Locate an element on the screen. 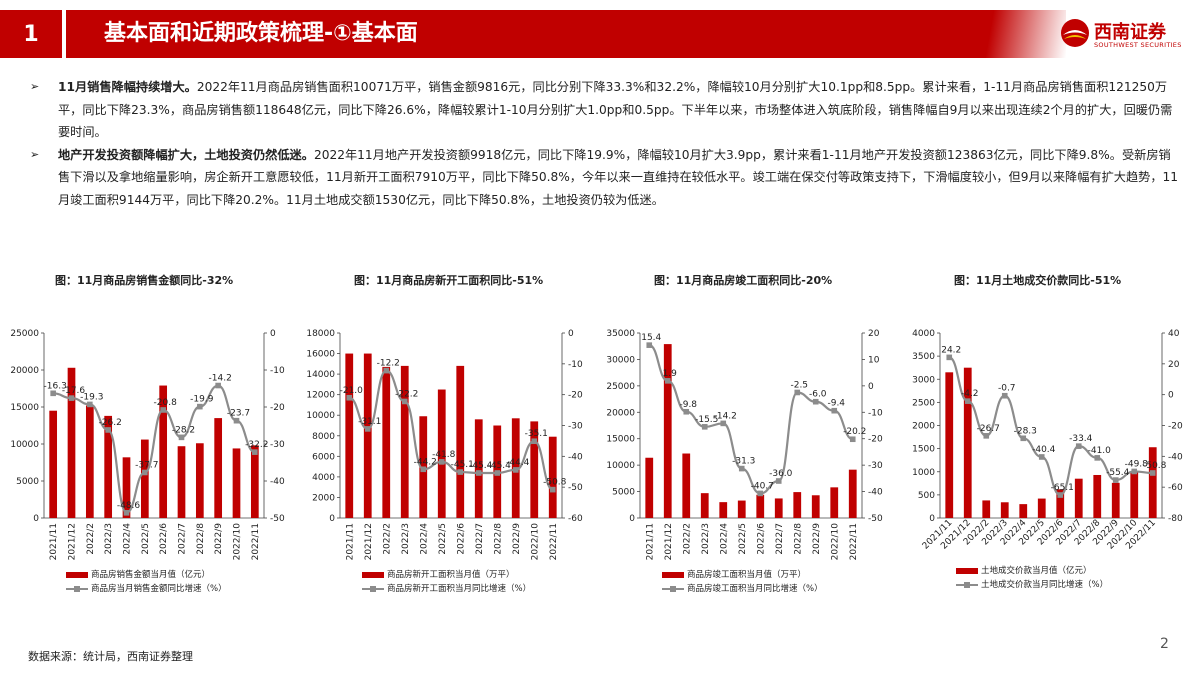 This screenshot has width=1200, height=675. data-label: -14.2 is located at coordinates (220, 379).